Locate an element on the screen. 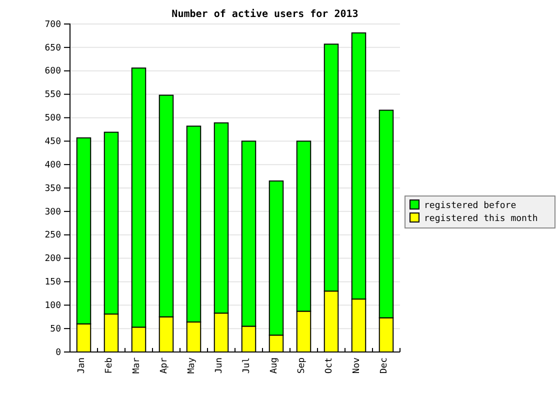 The width and height of the screenshot is (559, 415). y-tick-label: 250 is located at coordinates (52, 235).